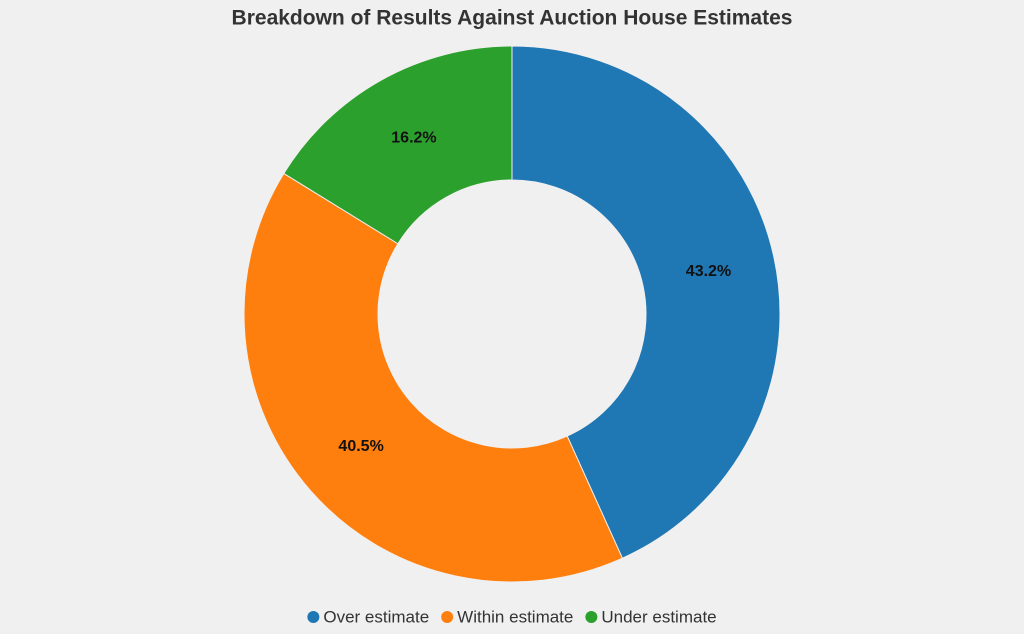 Image resolution: width=1024 pixels, height=634 pixels. I want to click on data-label: 43.2%, so click(708, 271).